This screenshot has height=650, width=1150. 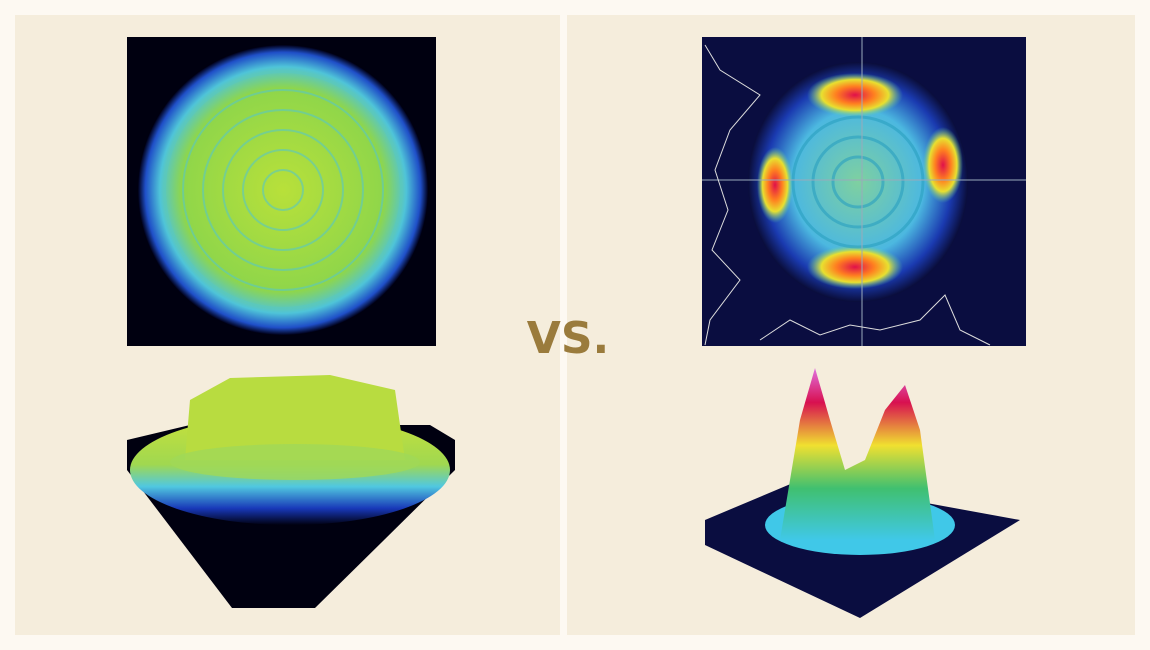 What do you see at coordinates (568, 338) in the screenshot?
I see `vs-label: VS.` at bounding box center [568, 338].